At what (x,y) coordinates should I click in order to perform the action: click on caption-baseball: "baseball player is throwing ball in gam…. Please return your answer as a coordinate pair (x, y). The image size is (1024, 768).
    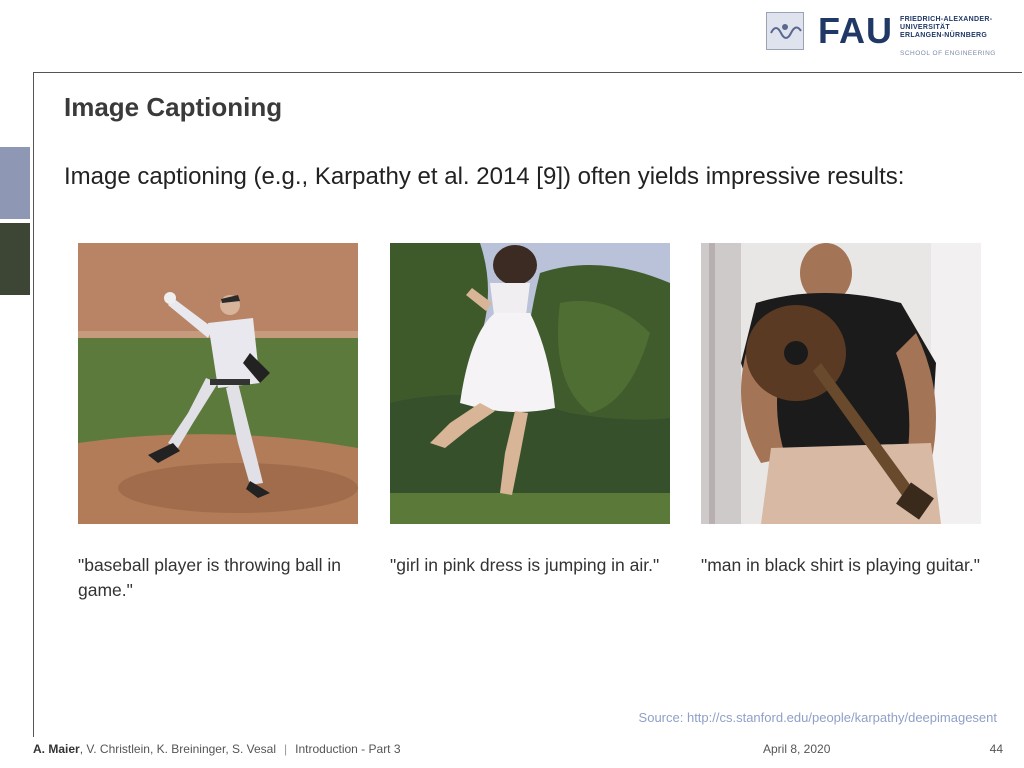
    Looking at the image, I should click on (223, 578).